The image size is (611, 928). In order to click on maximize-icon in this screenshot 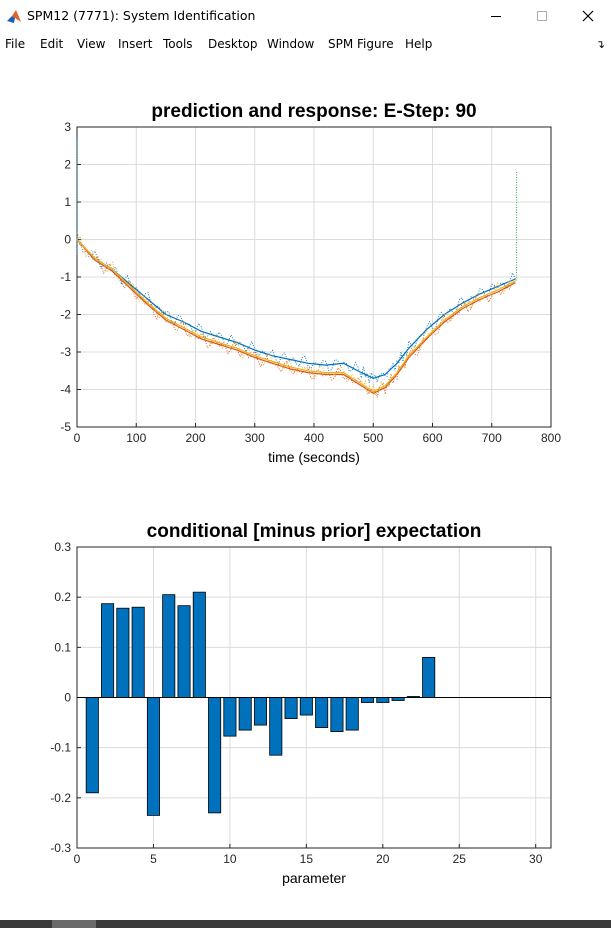, I will do `click(542, 16)`.